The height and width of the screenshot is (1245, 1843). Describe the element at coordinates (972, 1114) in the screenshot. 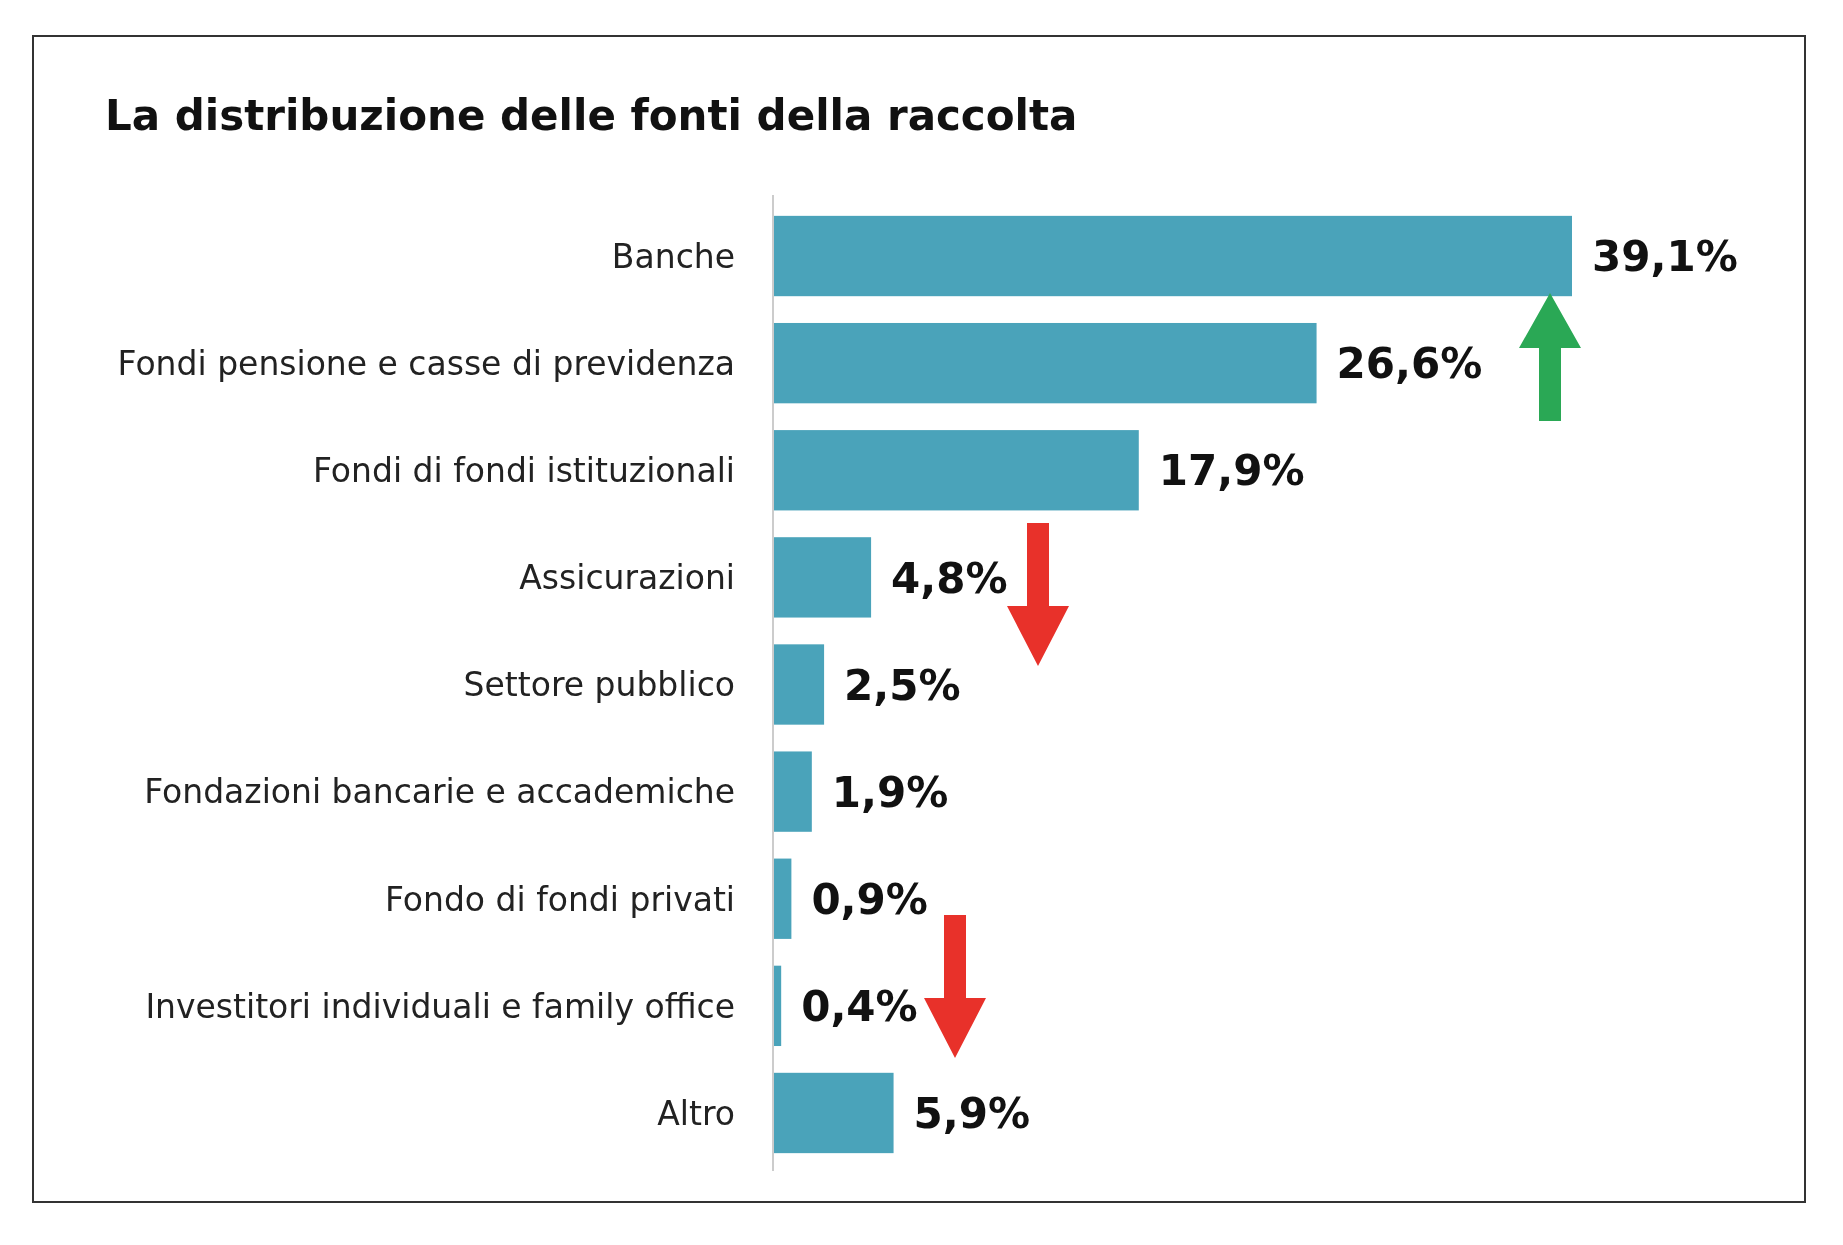

I see `data-label: 5,9%` at that location.